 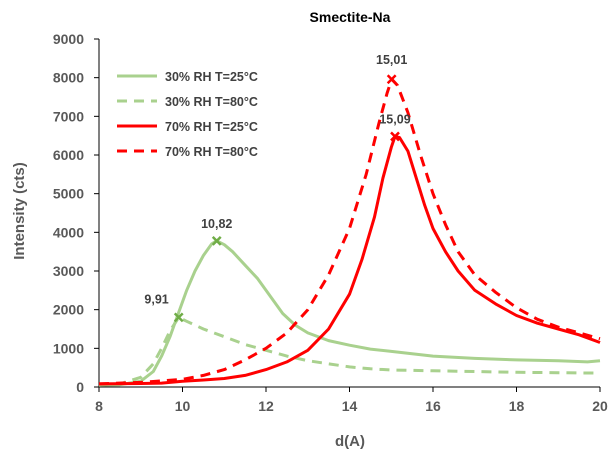 What do you see at coordinates (266, 406) in the screenshot?
I see `x-tick-label: 12` at bounding box center [266, 406].